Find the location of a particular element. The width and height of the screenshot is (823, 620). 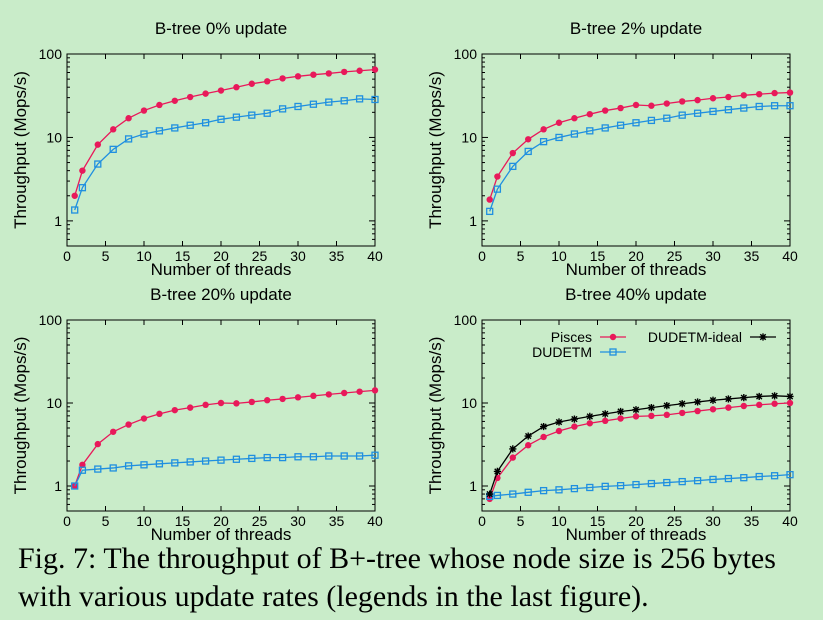

series-dudetm is located at coordinates (225, 470).